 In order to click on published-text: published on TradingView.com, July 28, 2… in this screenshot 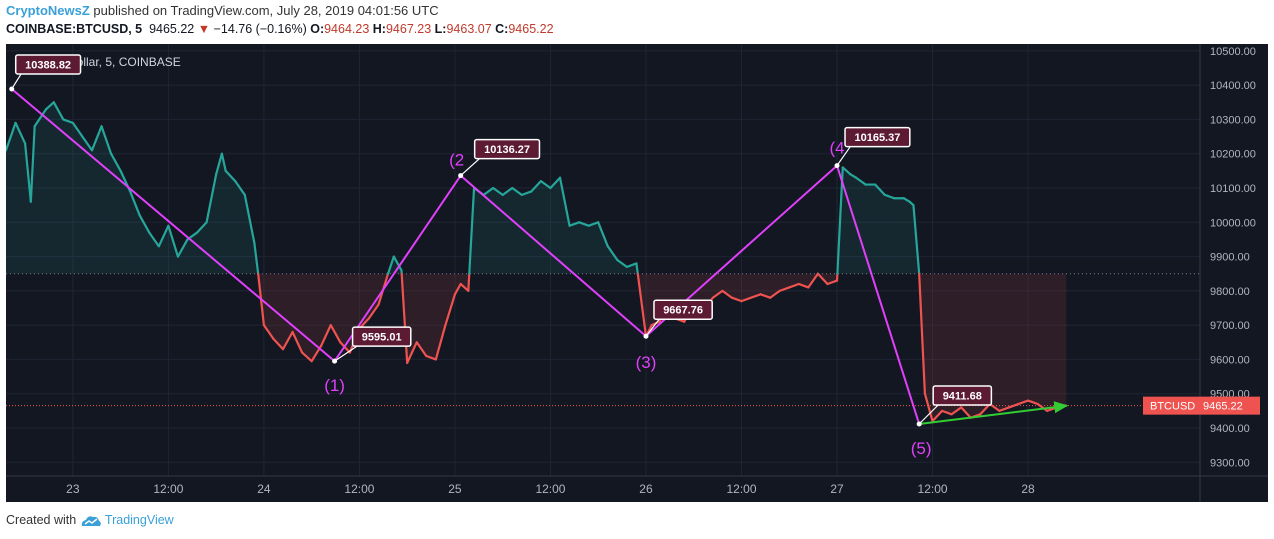, I will do `click(266, 10)`.